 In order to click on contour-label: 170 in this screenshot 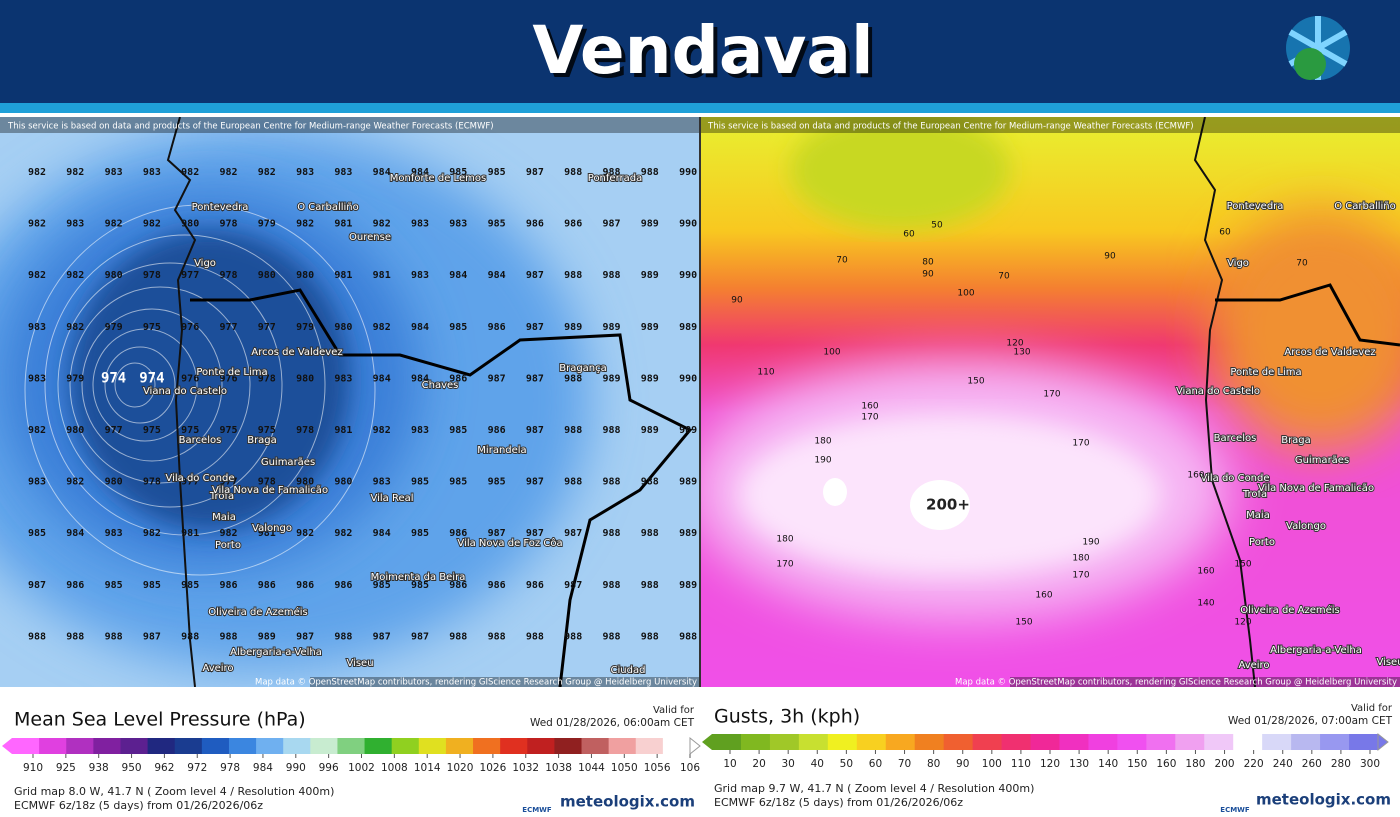, I will do `click(869, 418)`.